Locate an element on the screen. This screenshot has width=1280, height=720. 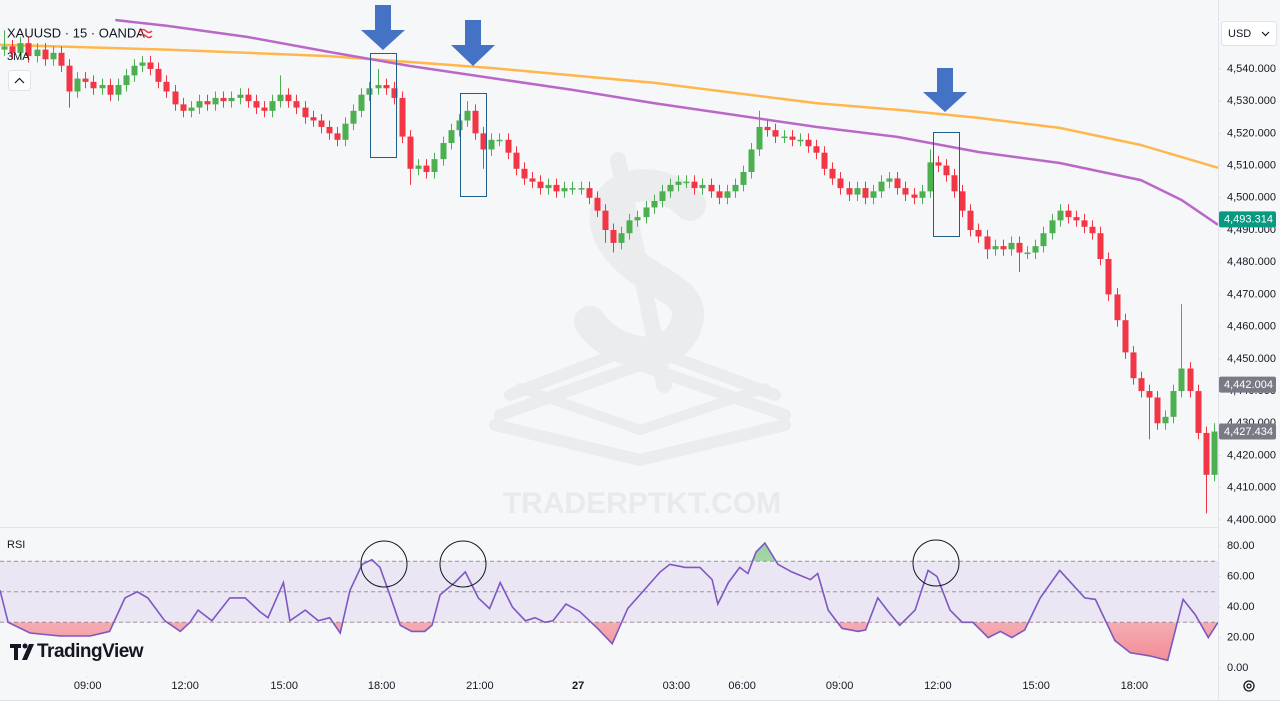
y-tick-label: 4,450.000 is located at coordinates (1251, 359).